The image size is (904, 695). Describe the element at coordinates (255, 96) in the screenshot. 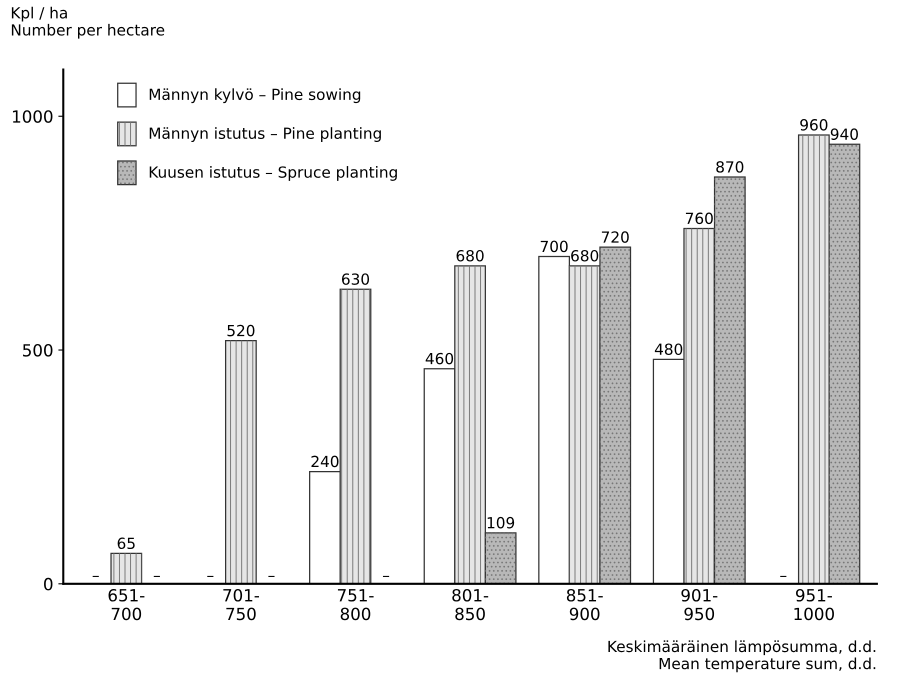

I see `legend-label: Männyn kylvö – Pine sowing` at that location.